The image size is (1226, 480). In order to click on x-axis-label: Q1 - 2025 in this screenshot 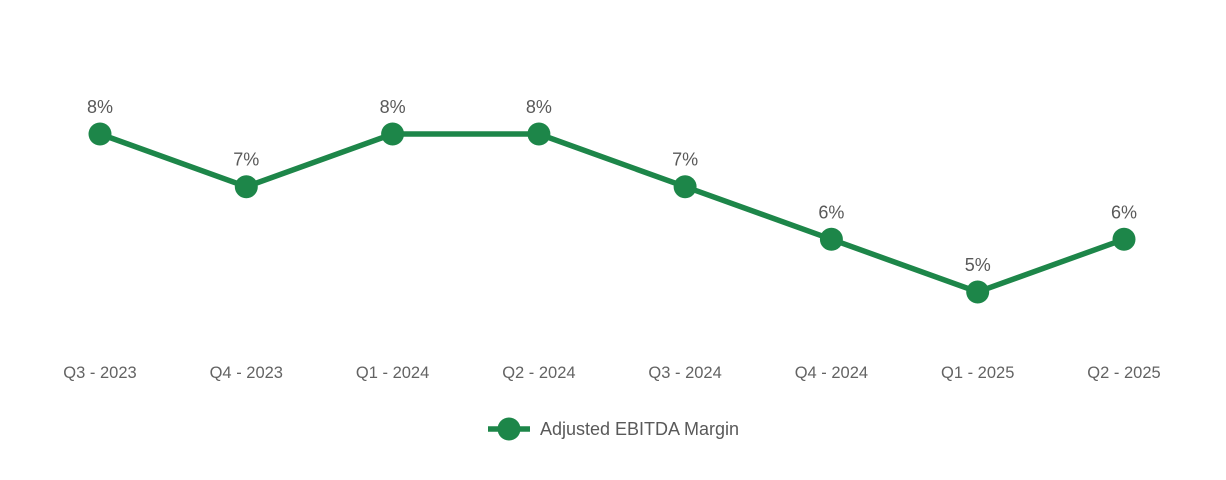, I will do `click(977, 373)`.